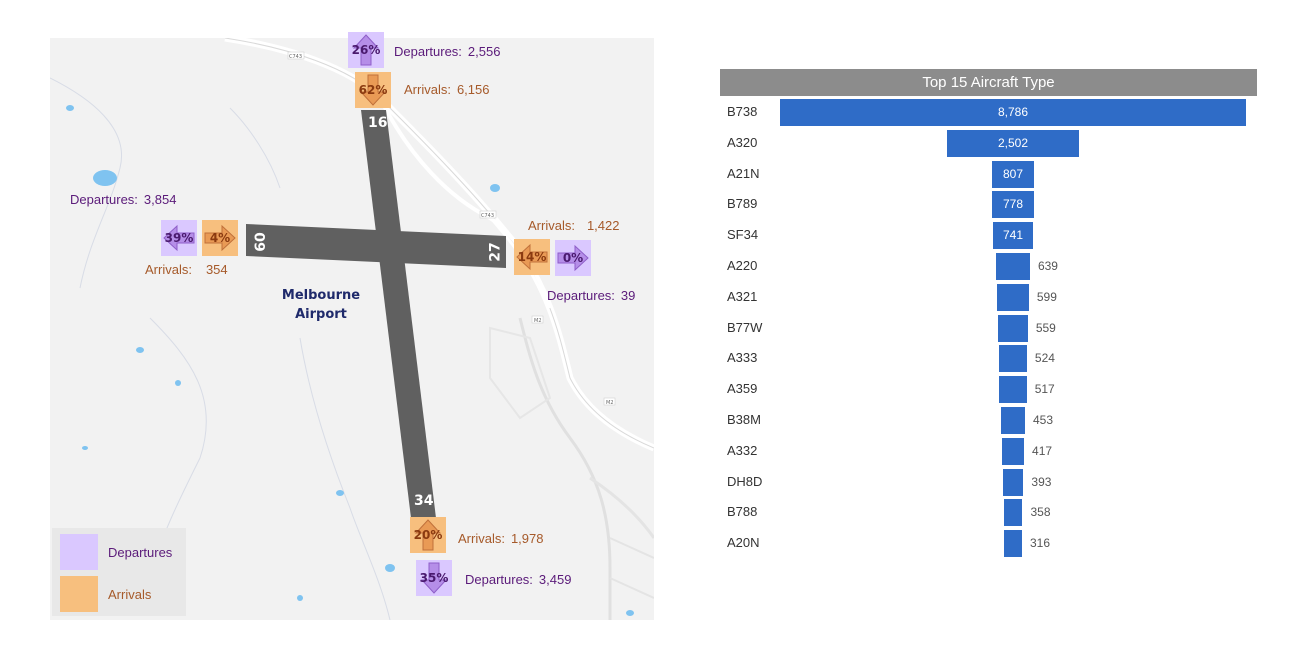 Image resolution: width=1300 pixels, height=660 pixels. I want to click on west-departures-pct: 39%, so click(179, 238).